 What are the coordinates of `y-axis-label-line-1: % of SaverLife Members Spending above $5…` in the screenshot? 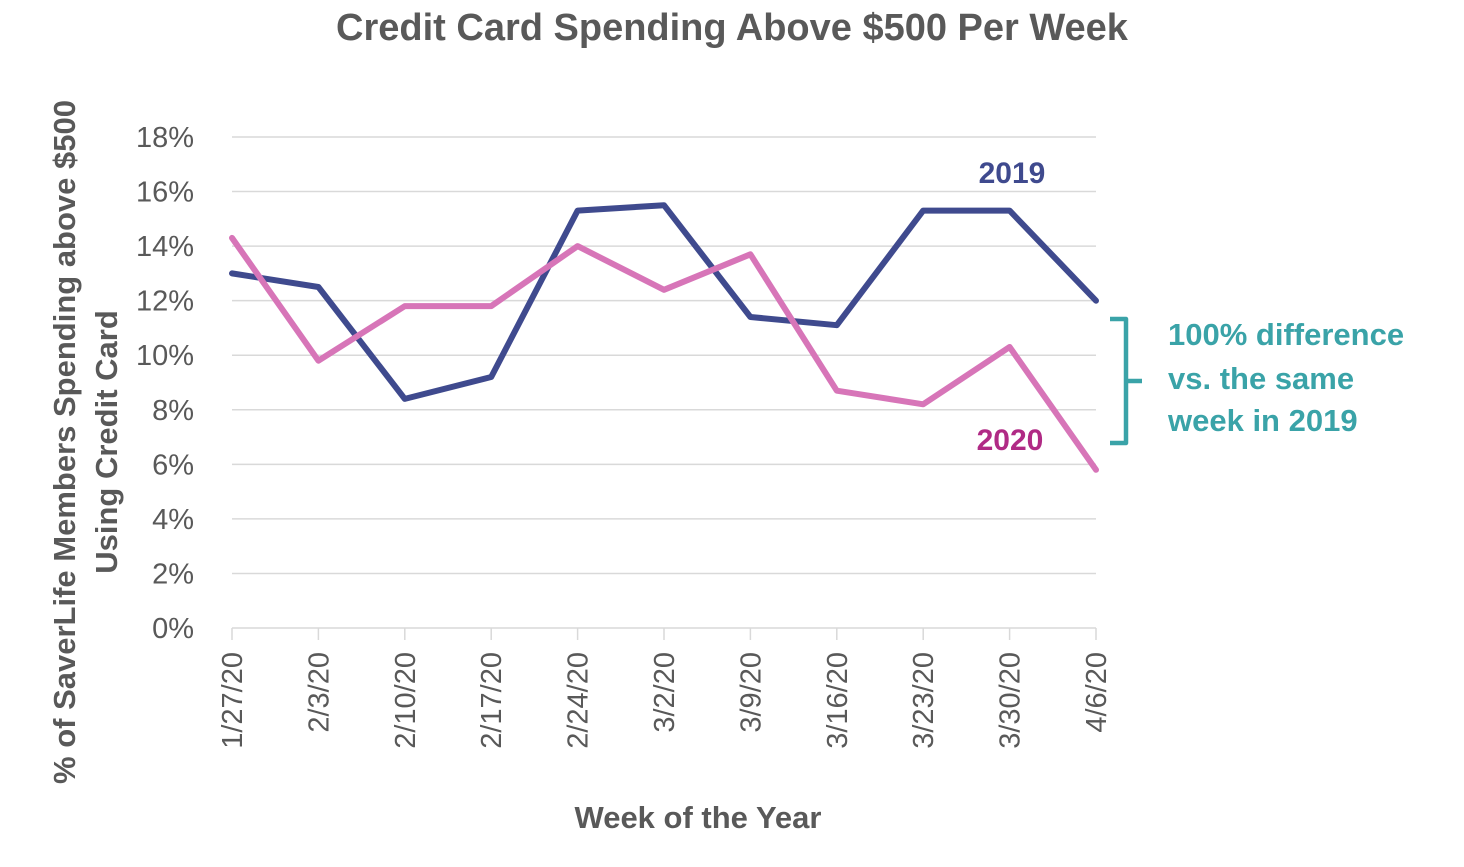 It's located at (64, 442).